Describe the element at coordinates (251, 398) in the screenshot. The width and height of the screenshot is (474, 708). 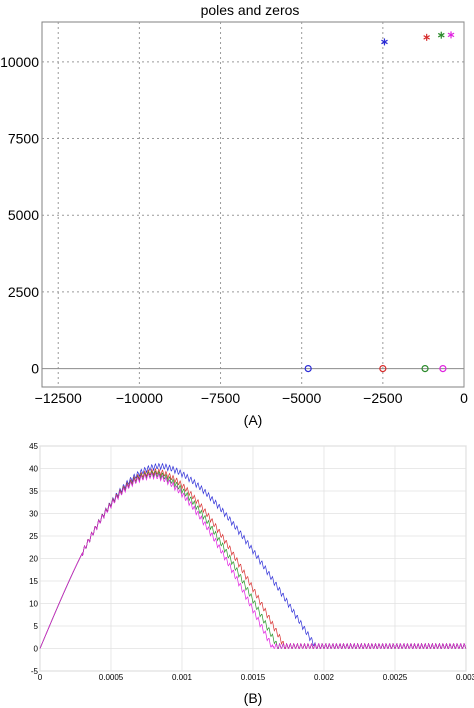
I see `chart-a-x-ticks: −12500 −10000 −7500 −5000 −2500 0` at that location.